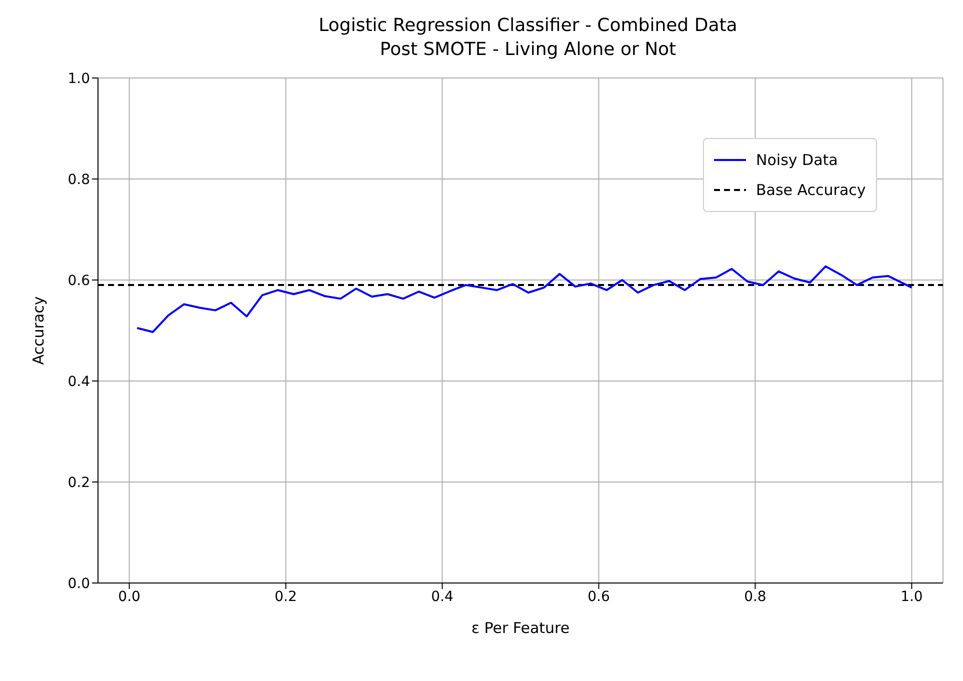  I want to click on line-series, so click(524, 299).